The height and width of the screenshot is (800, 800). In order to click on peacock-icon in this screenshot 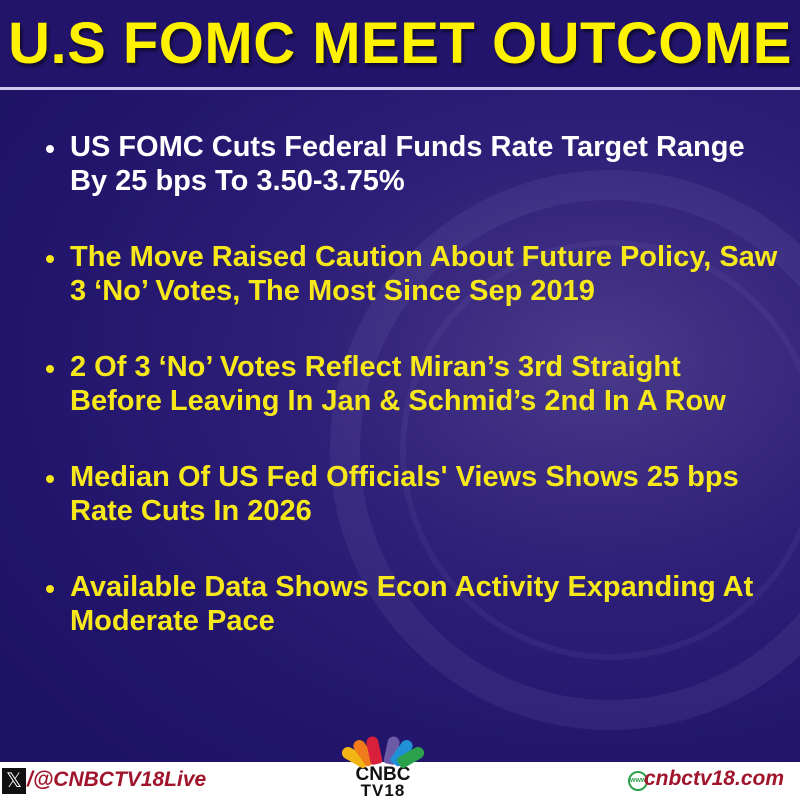, I will do `click(383, 749)`.